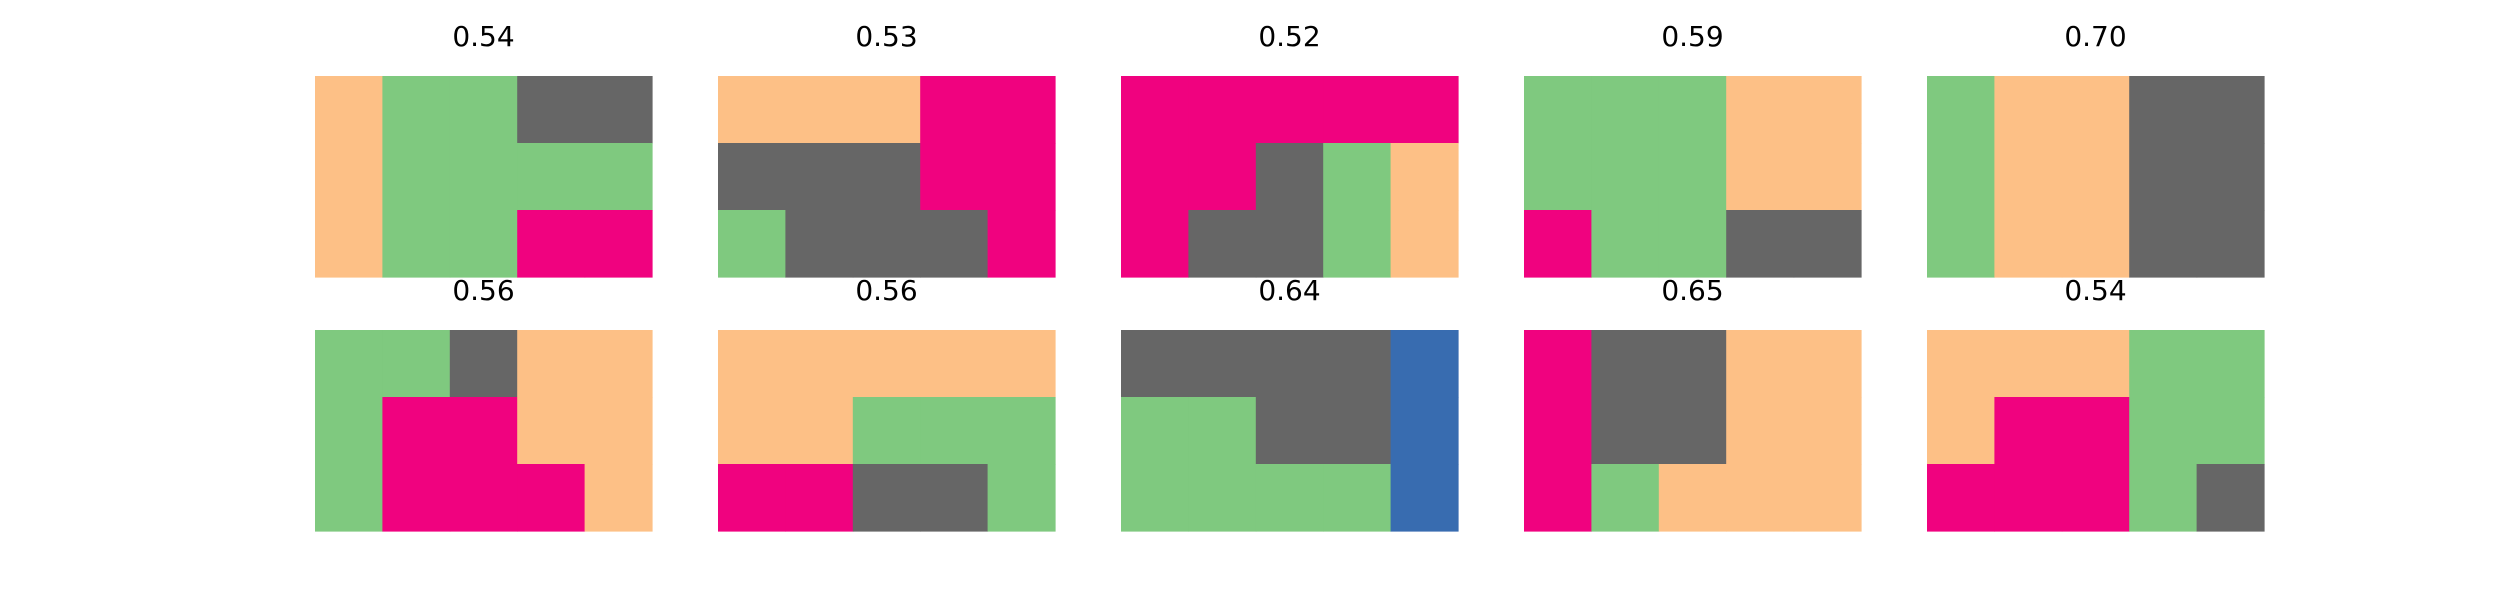 This screenshot has height=600, width=2500. Describe the element at coordinates (1692, 290) in the screenshot. I see `panel-title: 0.65` at that location.